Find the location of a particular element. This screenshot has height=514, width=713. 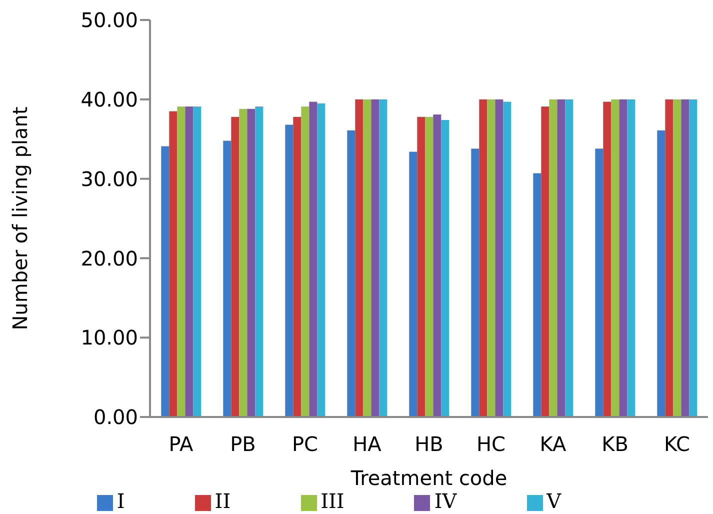

y-tick-label: 20.00 is located at coordinates (109, 258).